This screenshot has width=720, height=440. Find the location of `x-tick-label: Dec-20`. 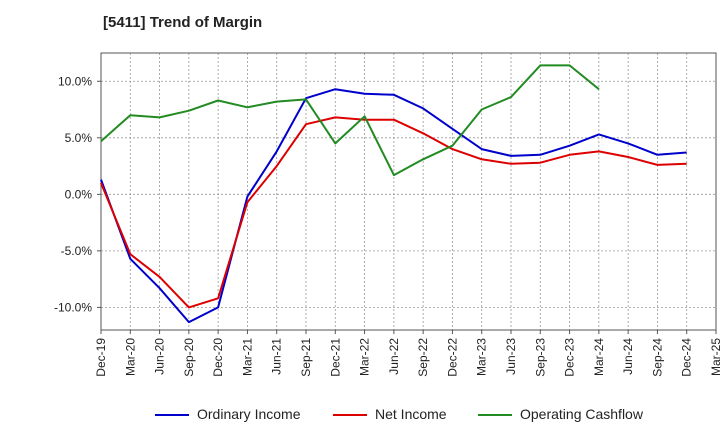

x-tick-label: Dec-20 is located at coordinates (218, 357).